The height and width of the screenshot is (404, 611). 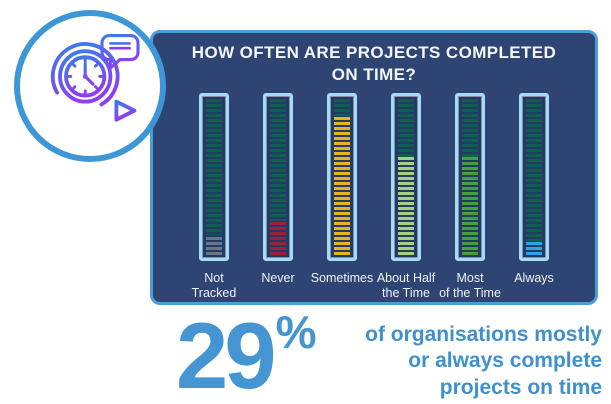 What do you see at coordinates (374, 75) in the screenshot?
I see `chart-title-line2: ON TIME?` at bounding box center [374, 75].